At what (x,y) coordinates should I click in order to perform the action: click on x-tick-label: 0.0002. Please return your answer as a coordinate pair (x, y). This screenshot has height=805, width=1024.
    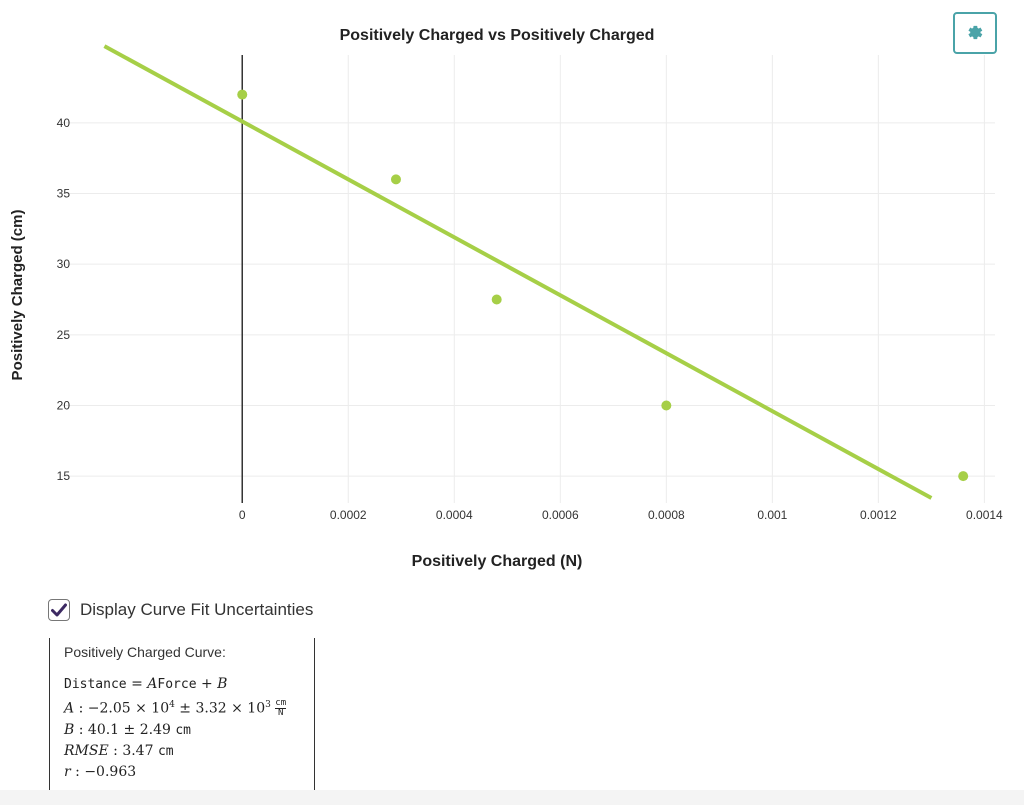
    Looking at the image, I should click on (348, 515).